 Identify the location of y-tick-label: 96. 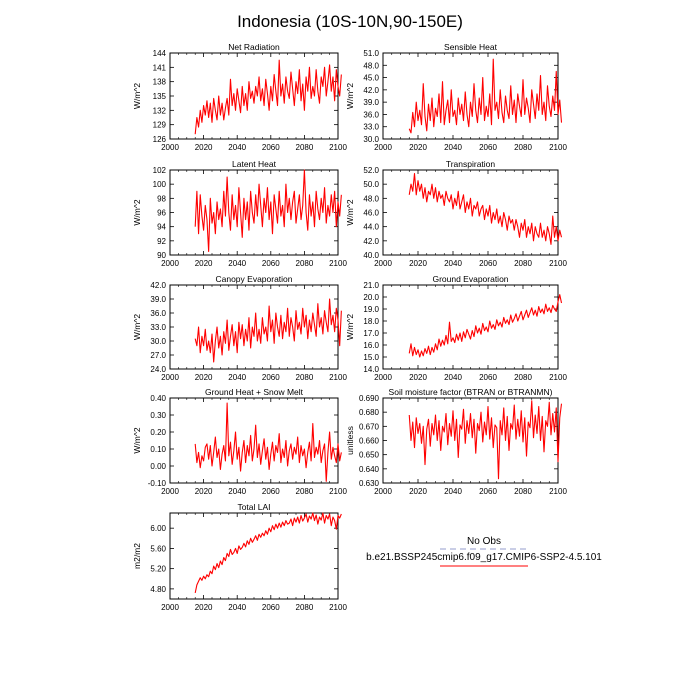
(161, 213).